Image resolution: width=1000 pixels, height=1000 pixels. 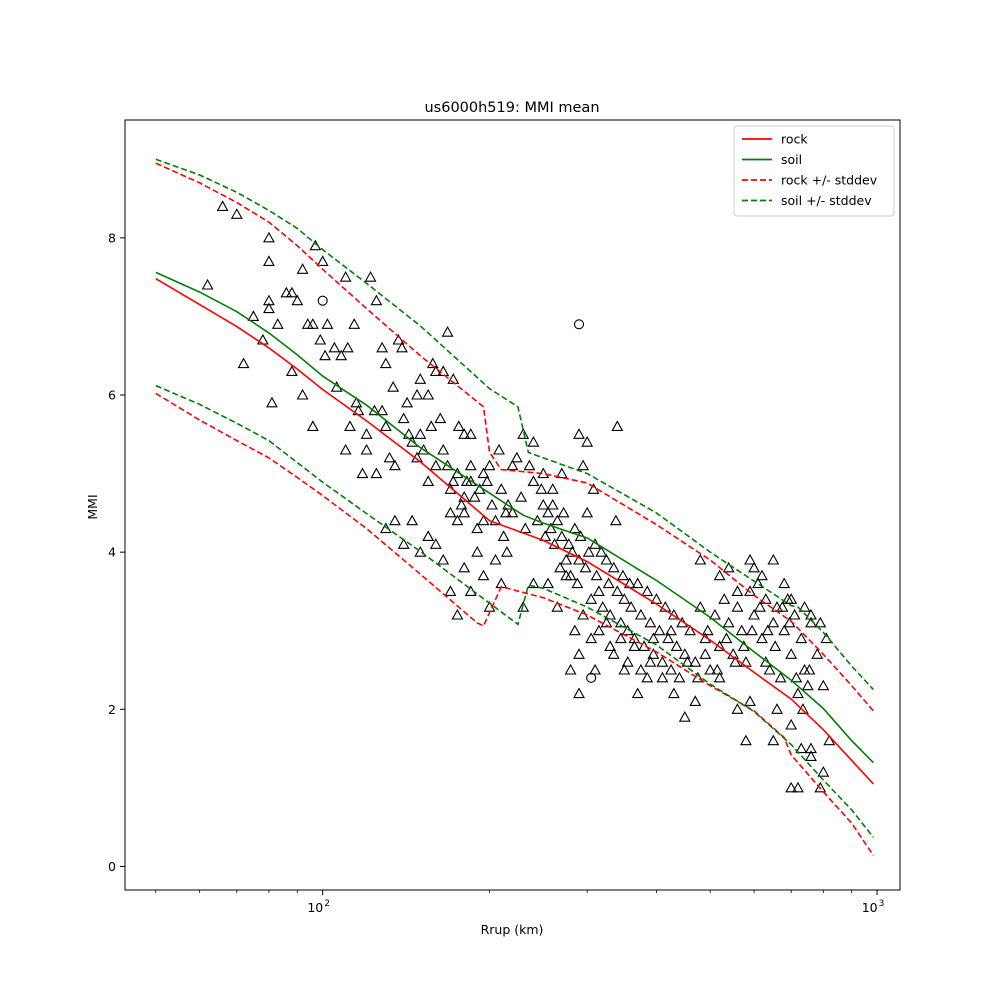 What do you see at coordinates (112, 237) in the screenshot?
I see `y-tick-label: 8` at bounding box center [112, 237].